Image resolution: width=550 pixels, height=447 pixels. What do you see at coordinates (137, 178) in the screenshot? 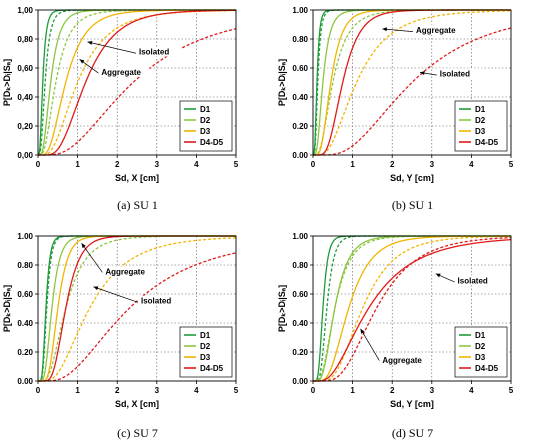
I see `x-axis-label: Sd, X [cm]` at bounding box center [137, 178].